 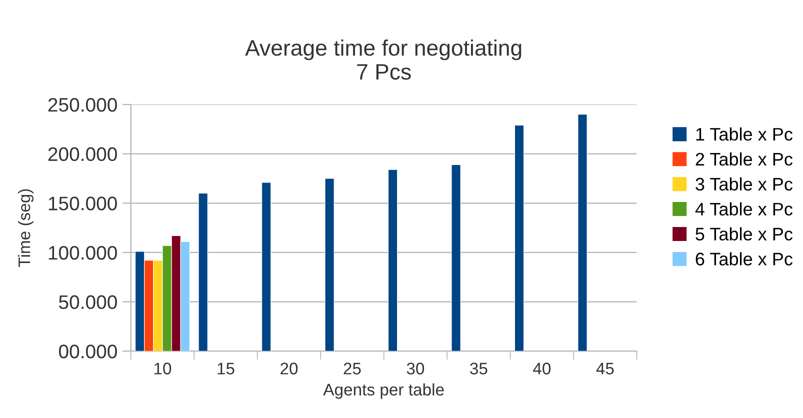 I want to click on legend-label: 5 Table x Pc, so click(x=744, y=233).